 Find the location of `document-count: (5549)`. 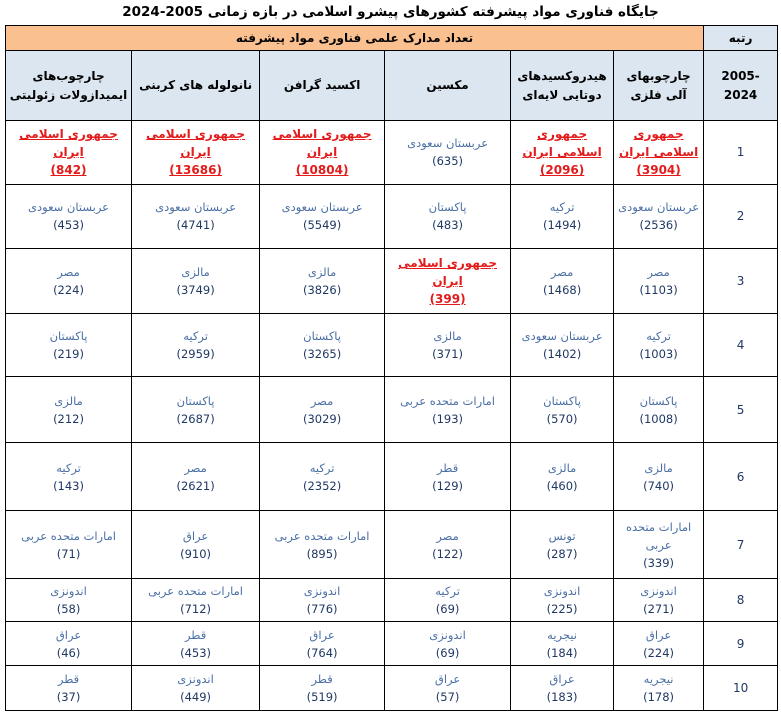

document-count: (5549) is located at coordinates (322, 225).